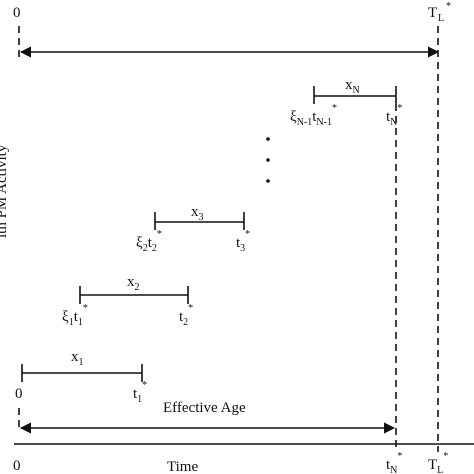  What do you see at coordinates (313, 115) in the screenshot?
I see `xiN-1-tN-1-star-label: ξN-1tN-1*` at bounding box center [313, 115].